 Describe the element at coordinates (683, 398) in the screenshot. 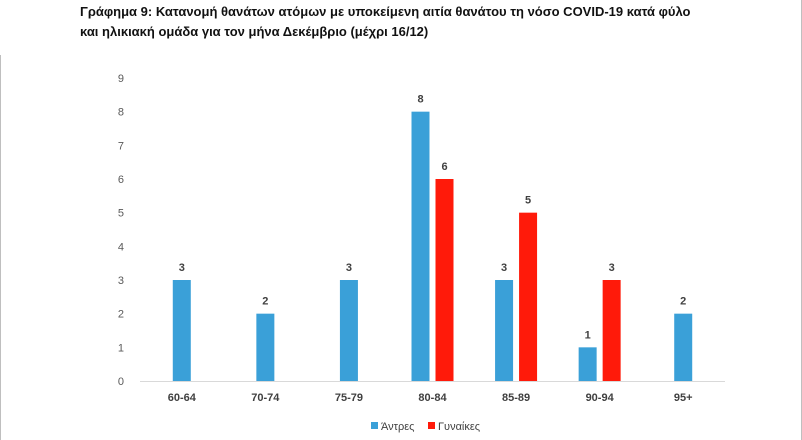

I see `x-tick-label: 95+` at that location.